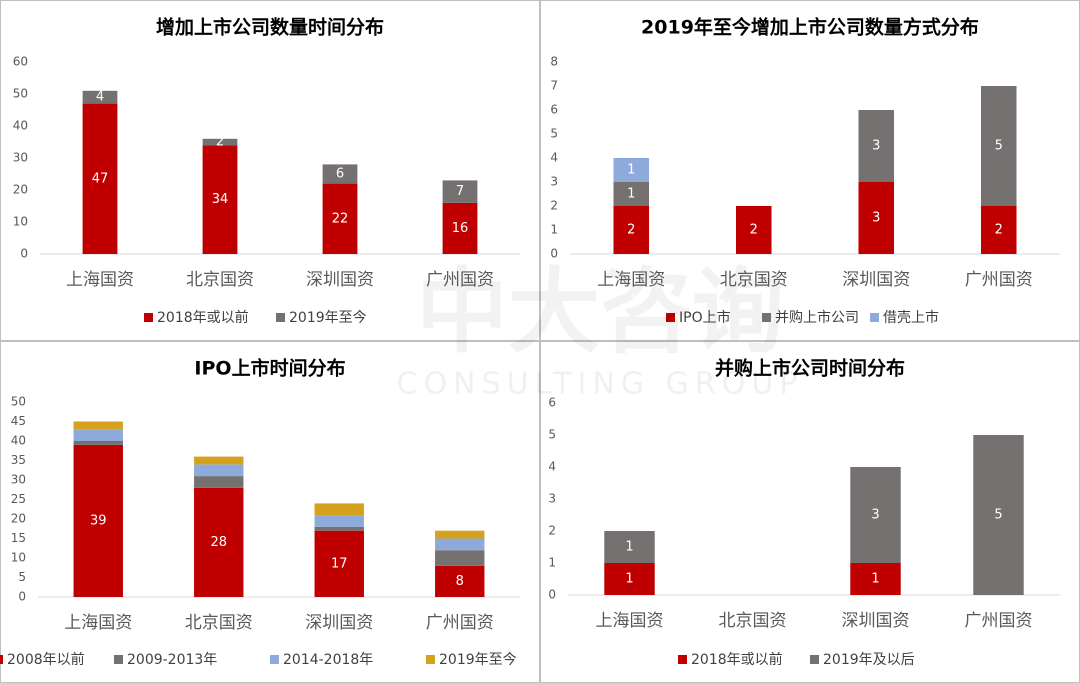 Image resolution: width=1080 pixels, height=683 pixels. What do you see at coordinates (705, 317) in the screenshot?
I see `legend-label: IPO上市` at bounding box center [705, 317].